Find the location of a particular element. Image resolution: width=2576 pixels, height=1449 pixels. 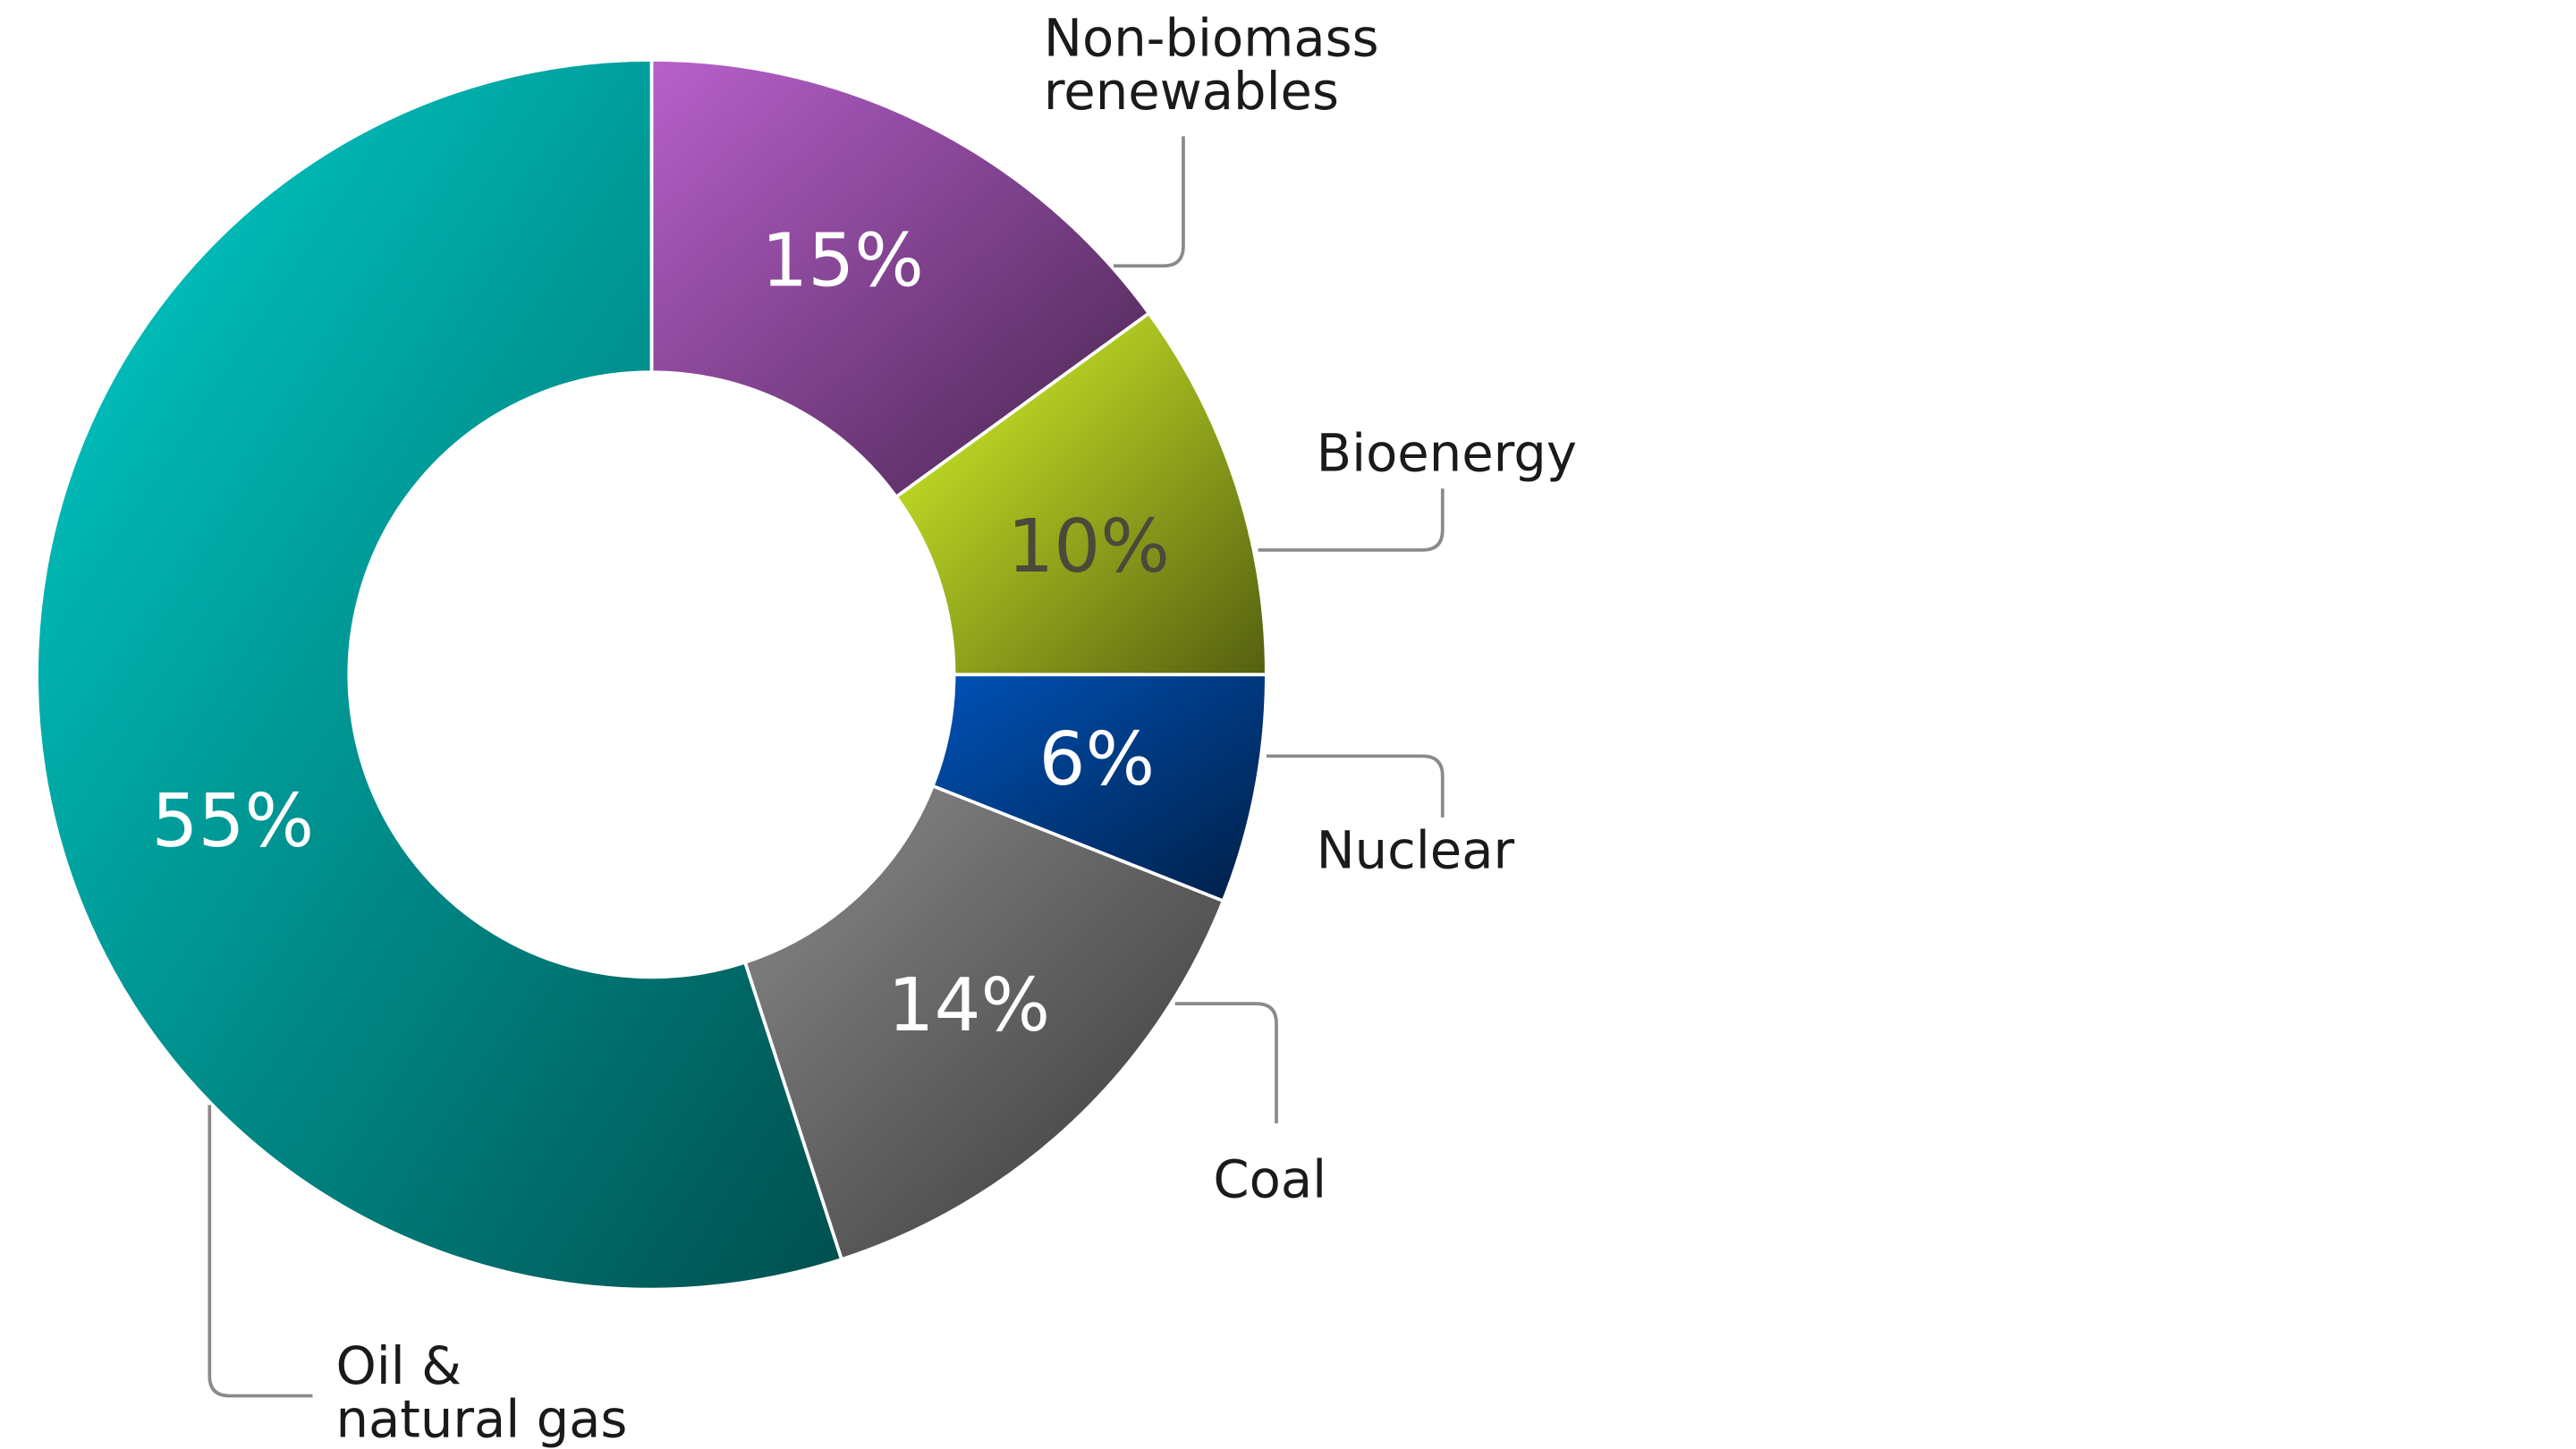

category-label: Oil & natural gas is located at coordinates (481, 1391).